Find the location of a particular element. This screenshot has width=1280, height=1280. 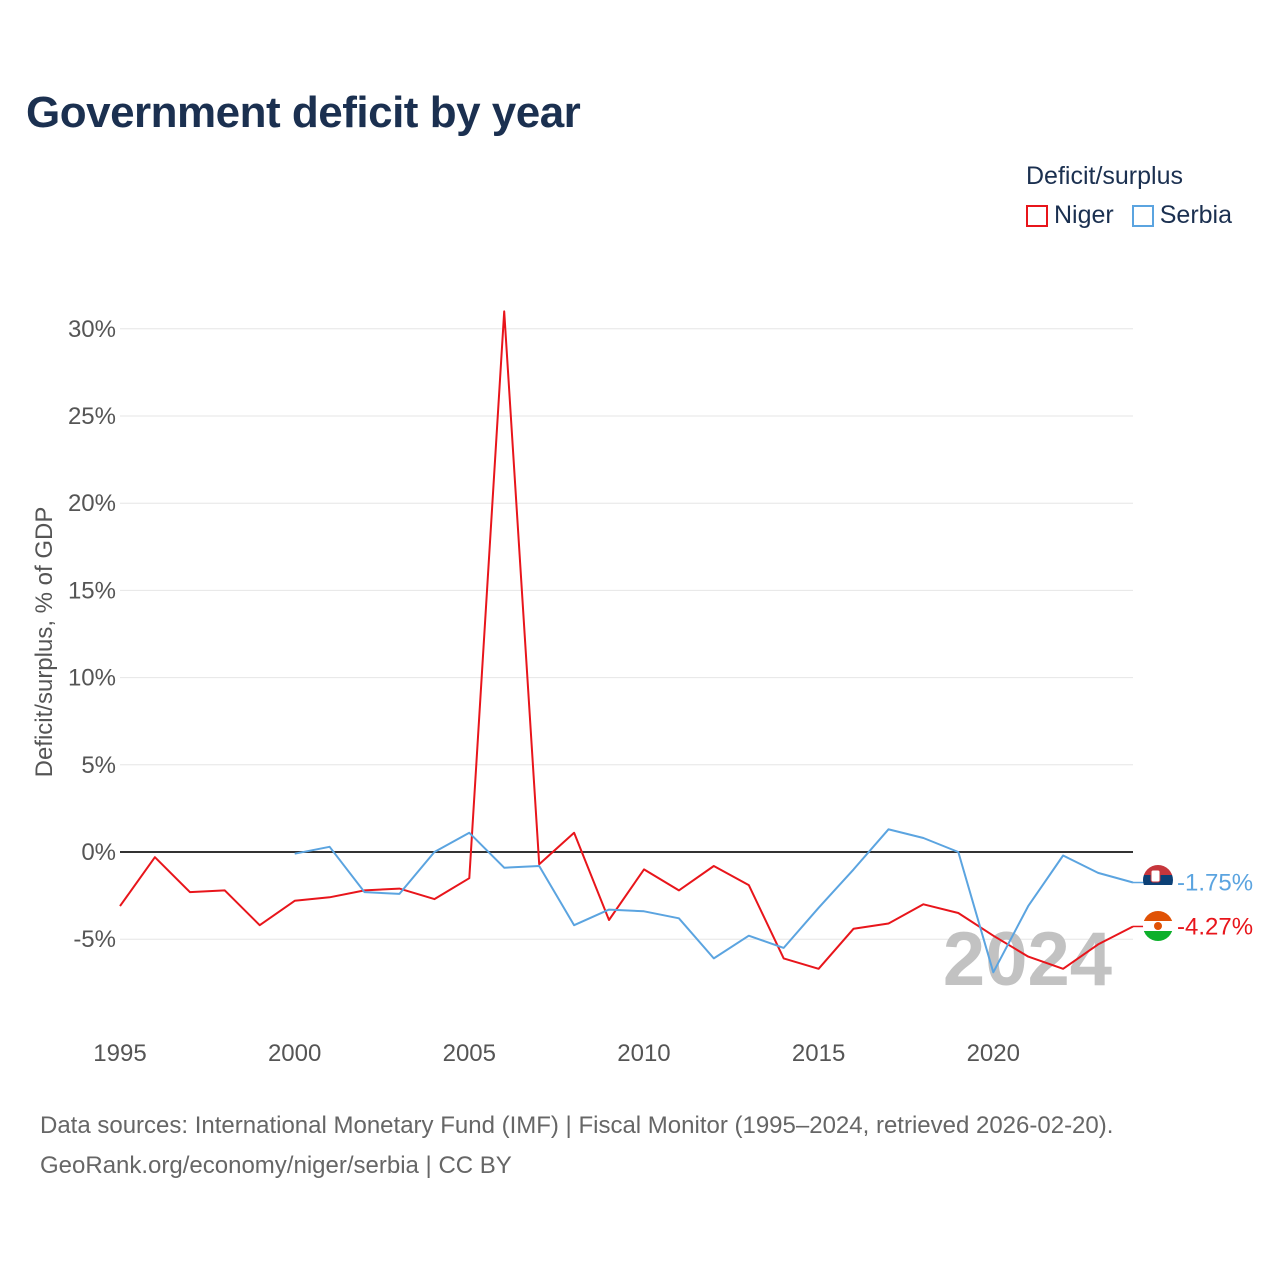

legend-label-serbia: Serbia is located at coordinates (1196, 215).